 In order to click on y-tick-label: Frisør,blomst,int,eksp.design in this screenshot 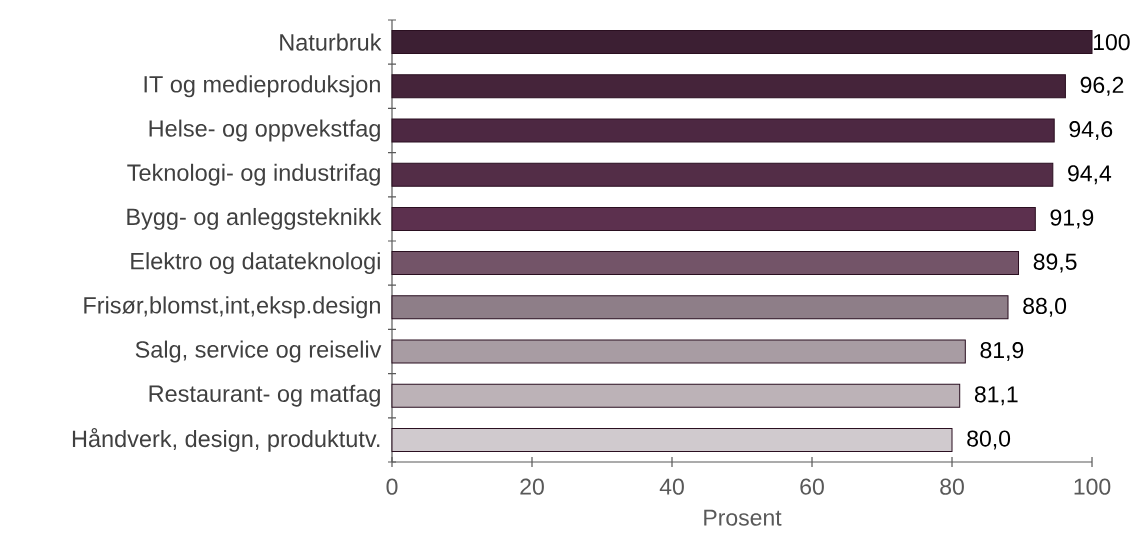, I will do `click(232, 307)`.